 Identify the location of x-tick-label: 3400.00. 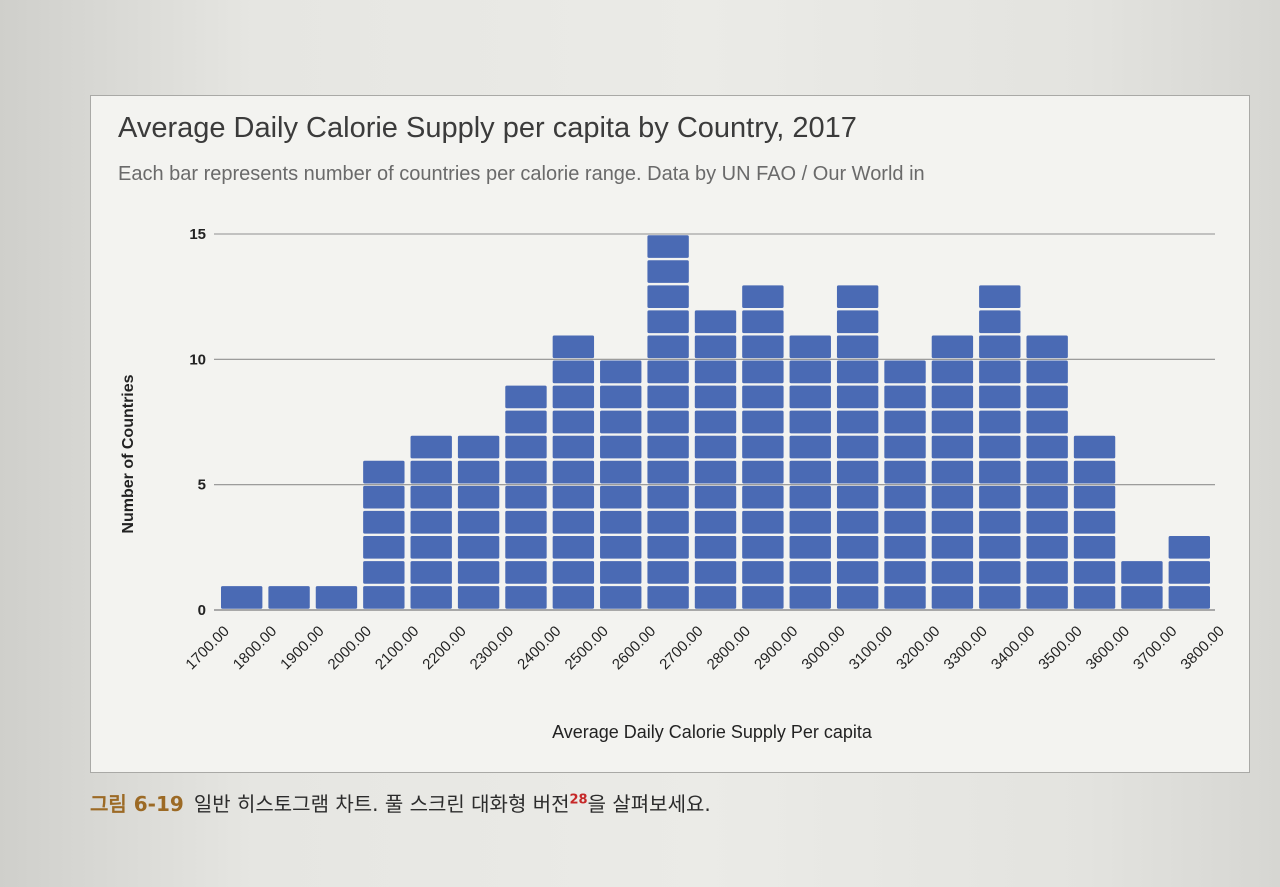
(1013, 648).